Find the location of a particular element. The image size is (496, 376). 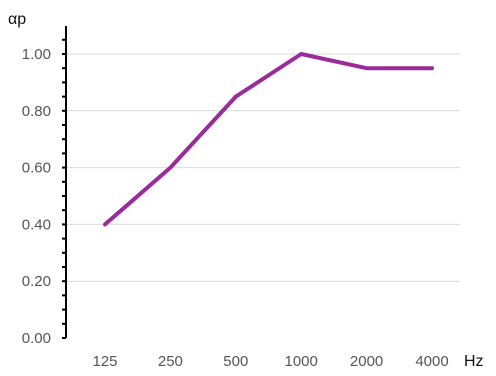

y-tick-label: 0.00 is located at coordinates (36, 338).